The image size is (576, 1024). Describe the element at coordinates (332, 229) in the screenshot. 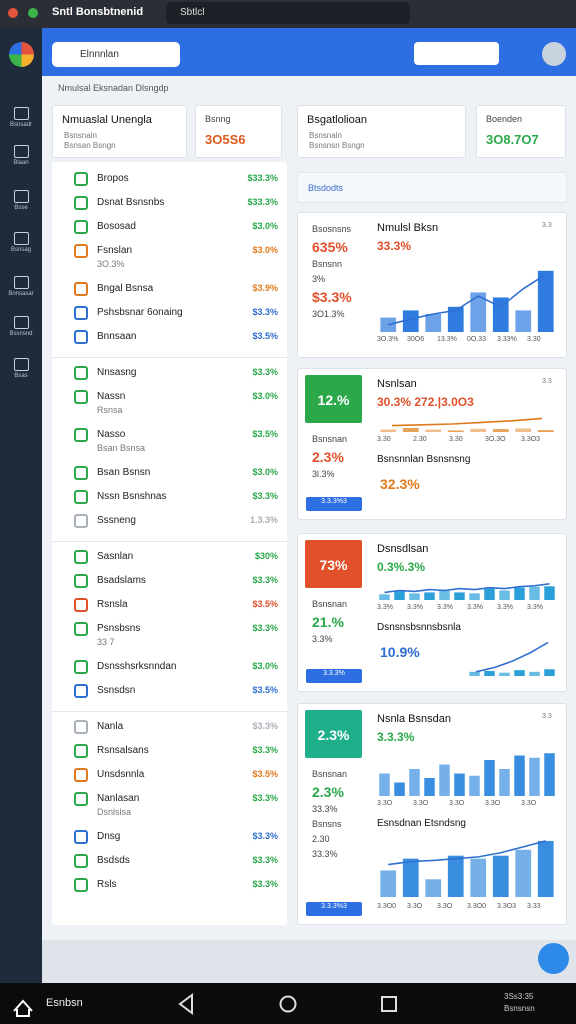

I see `stat: Bsosnsns` at that location.